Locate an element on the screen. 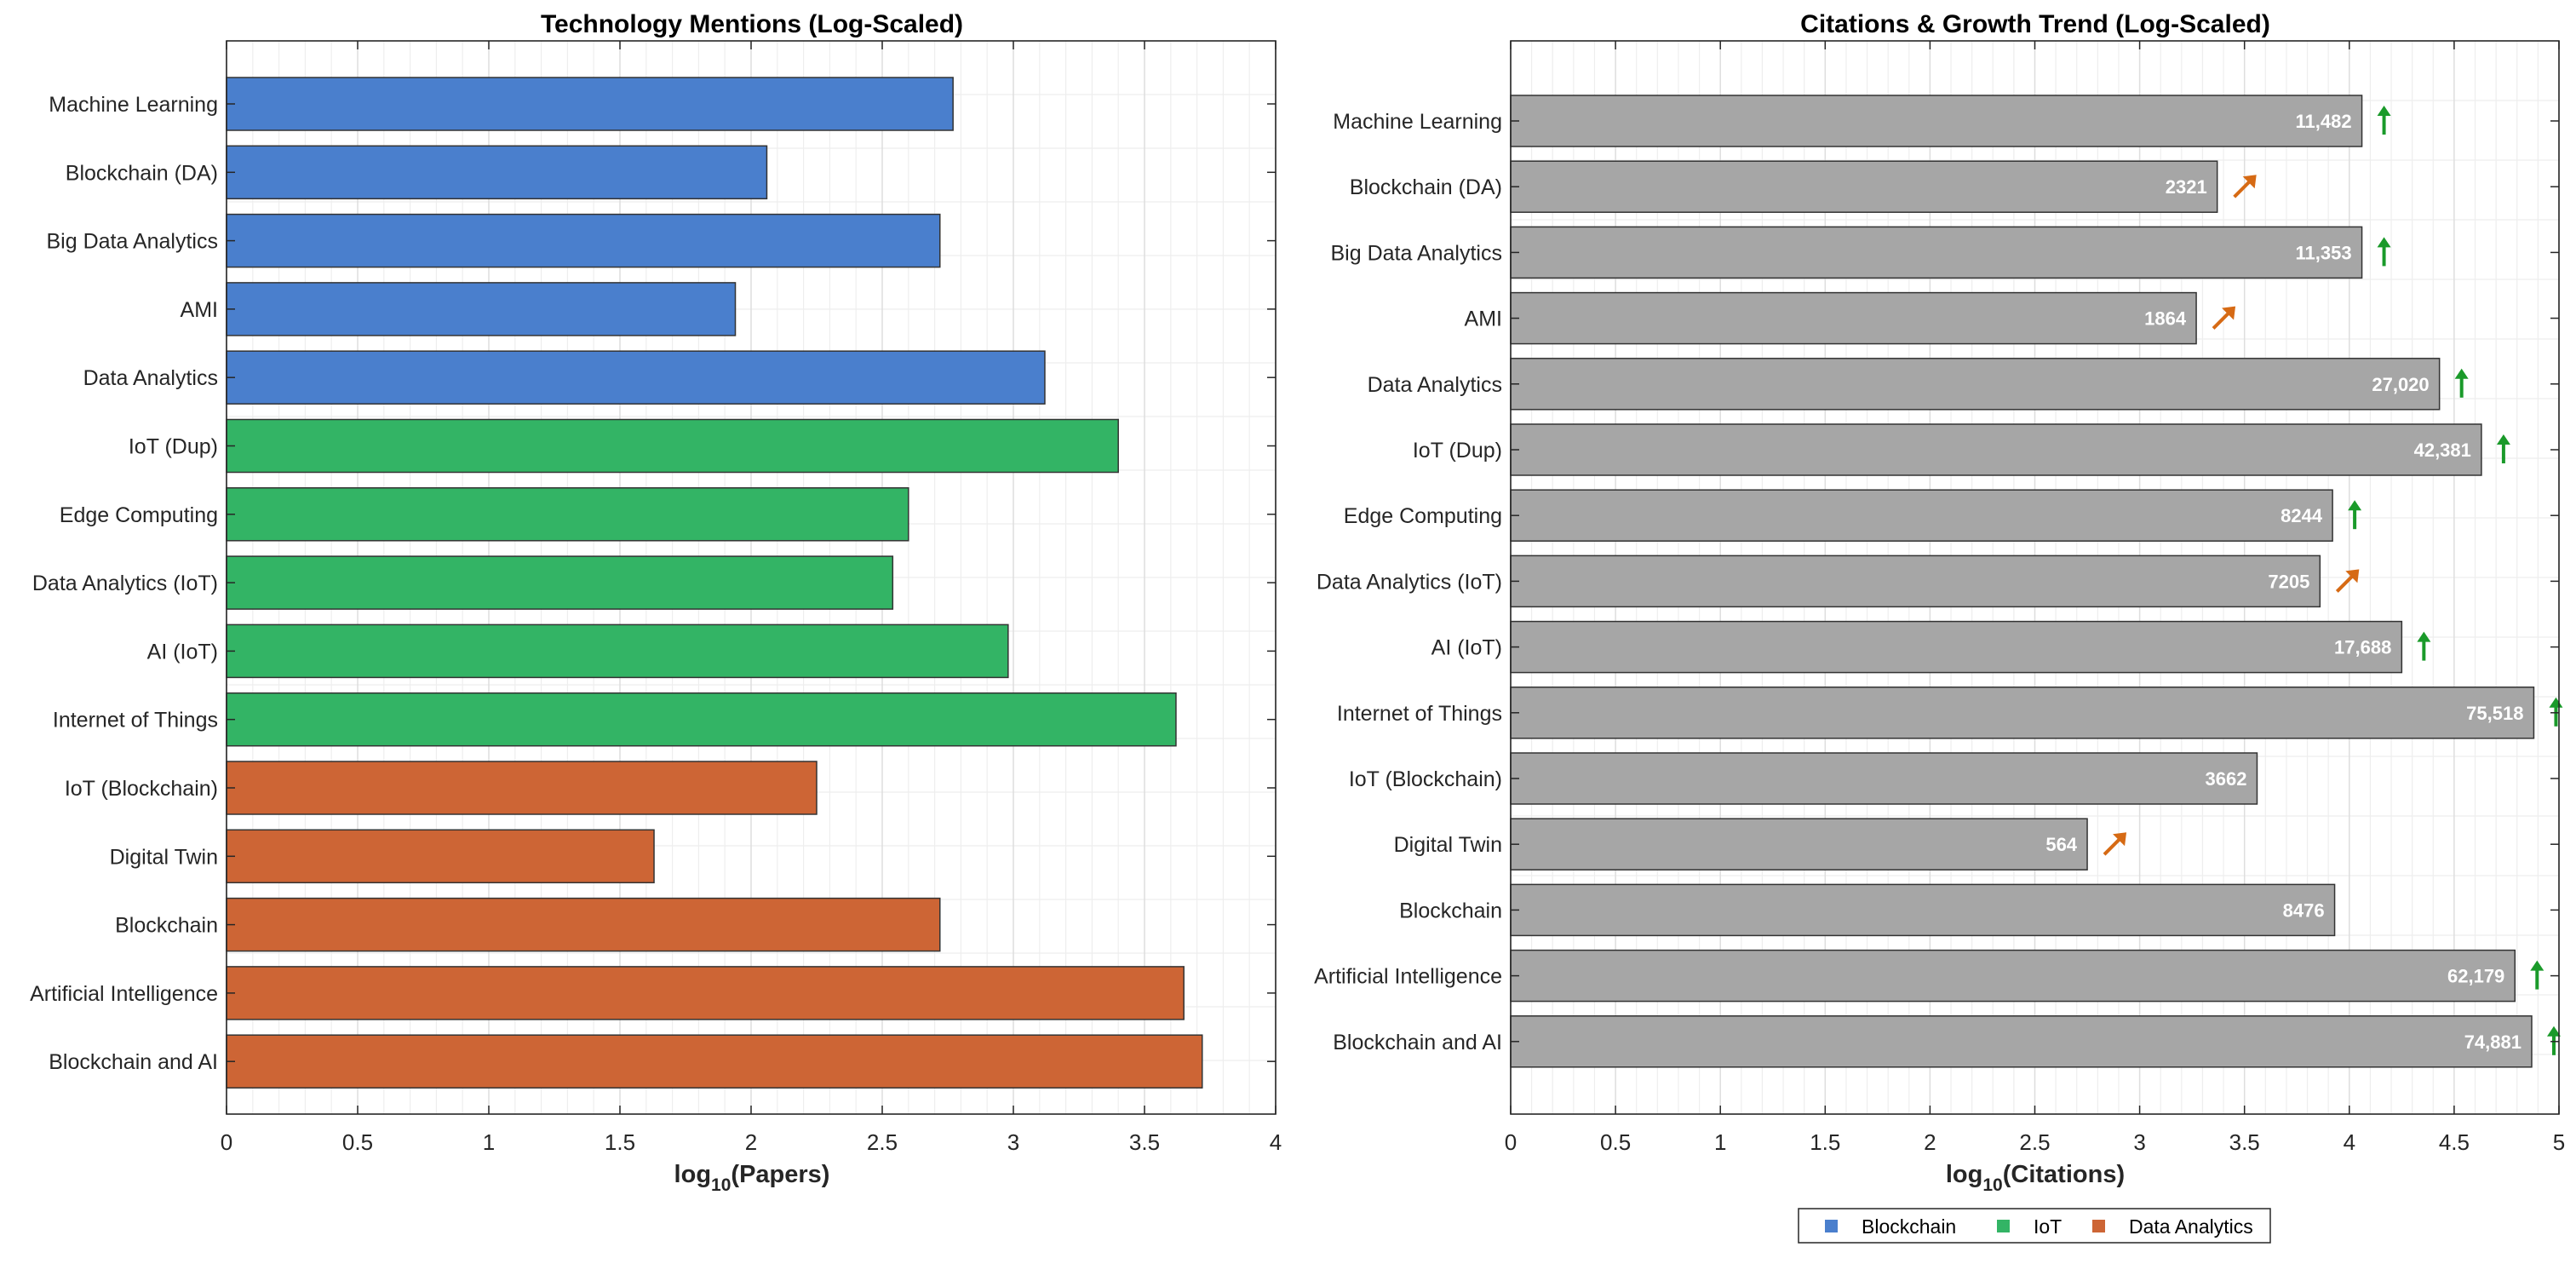 The height and width of the screenshot is (1264, 2576). right-y-tick-label: Data Analytics is located at coordinates (1435, 385).